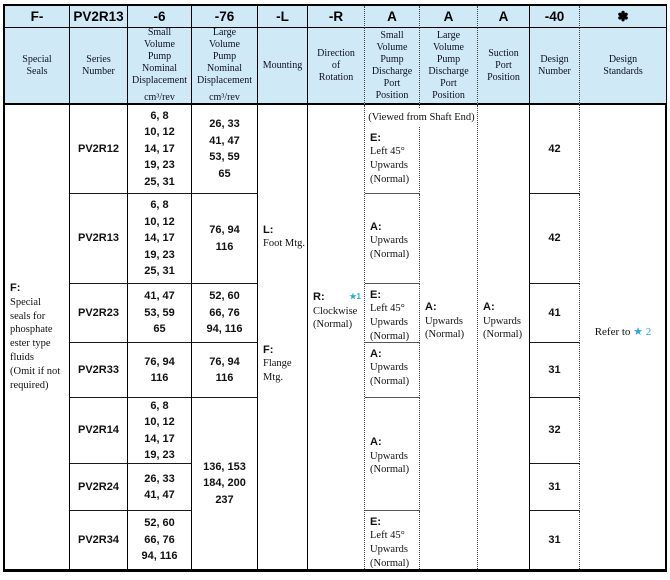 The height and width of the screenshot is (580, 670). I want to click on large-disp-pv2r12: 26, 33 41, 47 53, 59 65, so click(225, 149).